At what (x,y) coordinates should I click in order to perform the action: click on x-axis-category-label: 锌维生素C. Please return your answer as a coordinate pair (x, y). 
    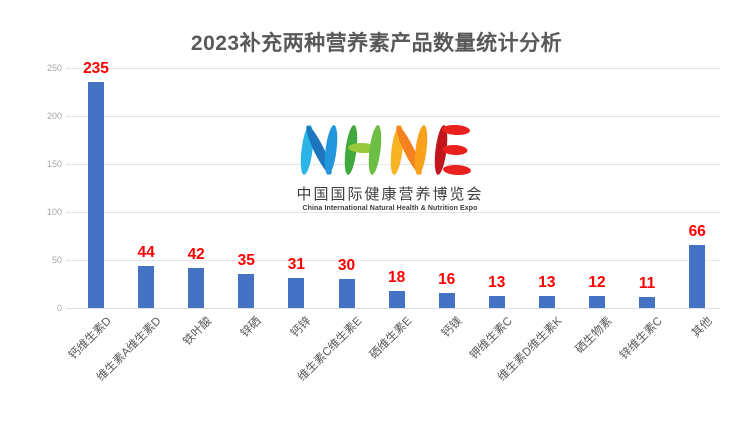
    Looking at the image, I should click on (641, 339).